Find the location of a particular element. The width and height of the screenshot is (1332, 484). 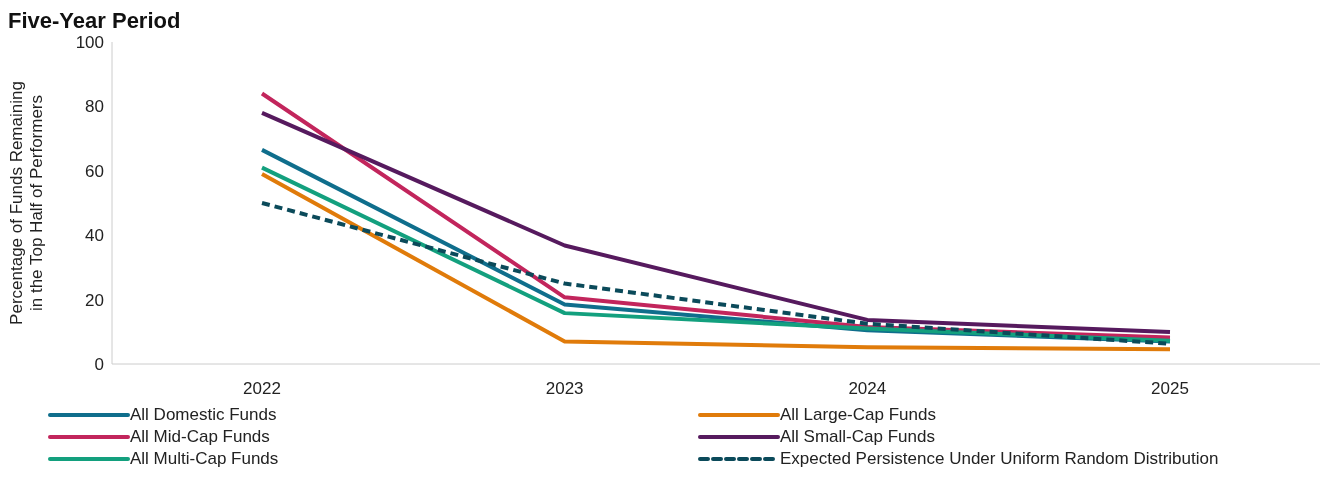

legend-label: All Large-Cap Funds is located at coordinates (858, 415).